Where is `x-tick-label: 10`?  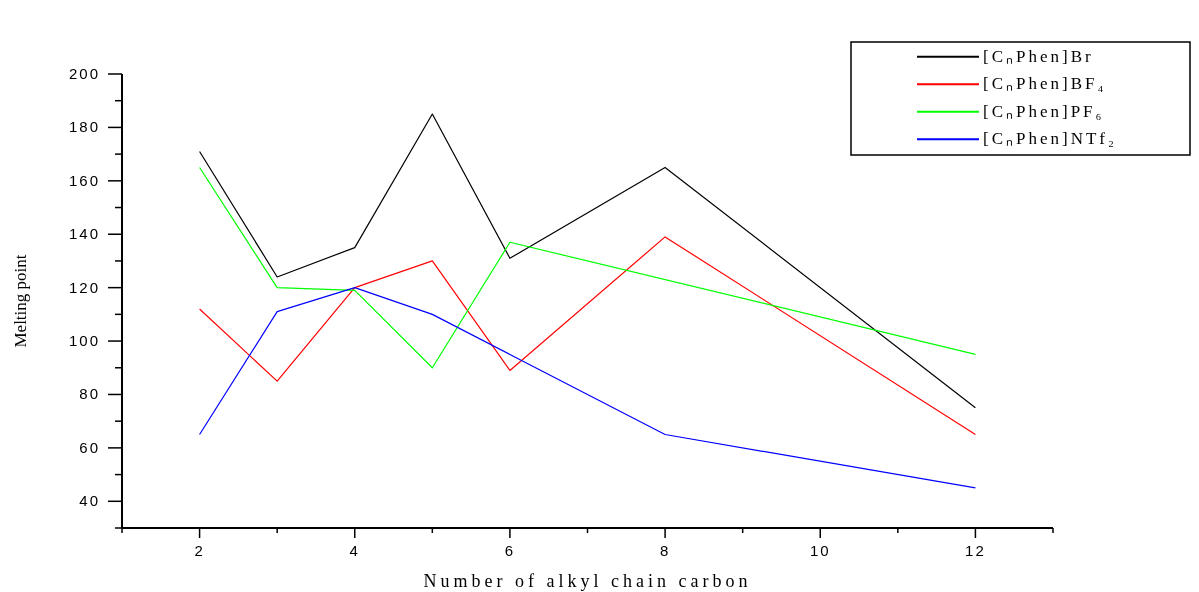
x-tick-label: 10 is located at coordinates (820, 550).